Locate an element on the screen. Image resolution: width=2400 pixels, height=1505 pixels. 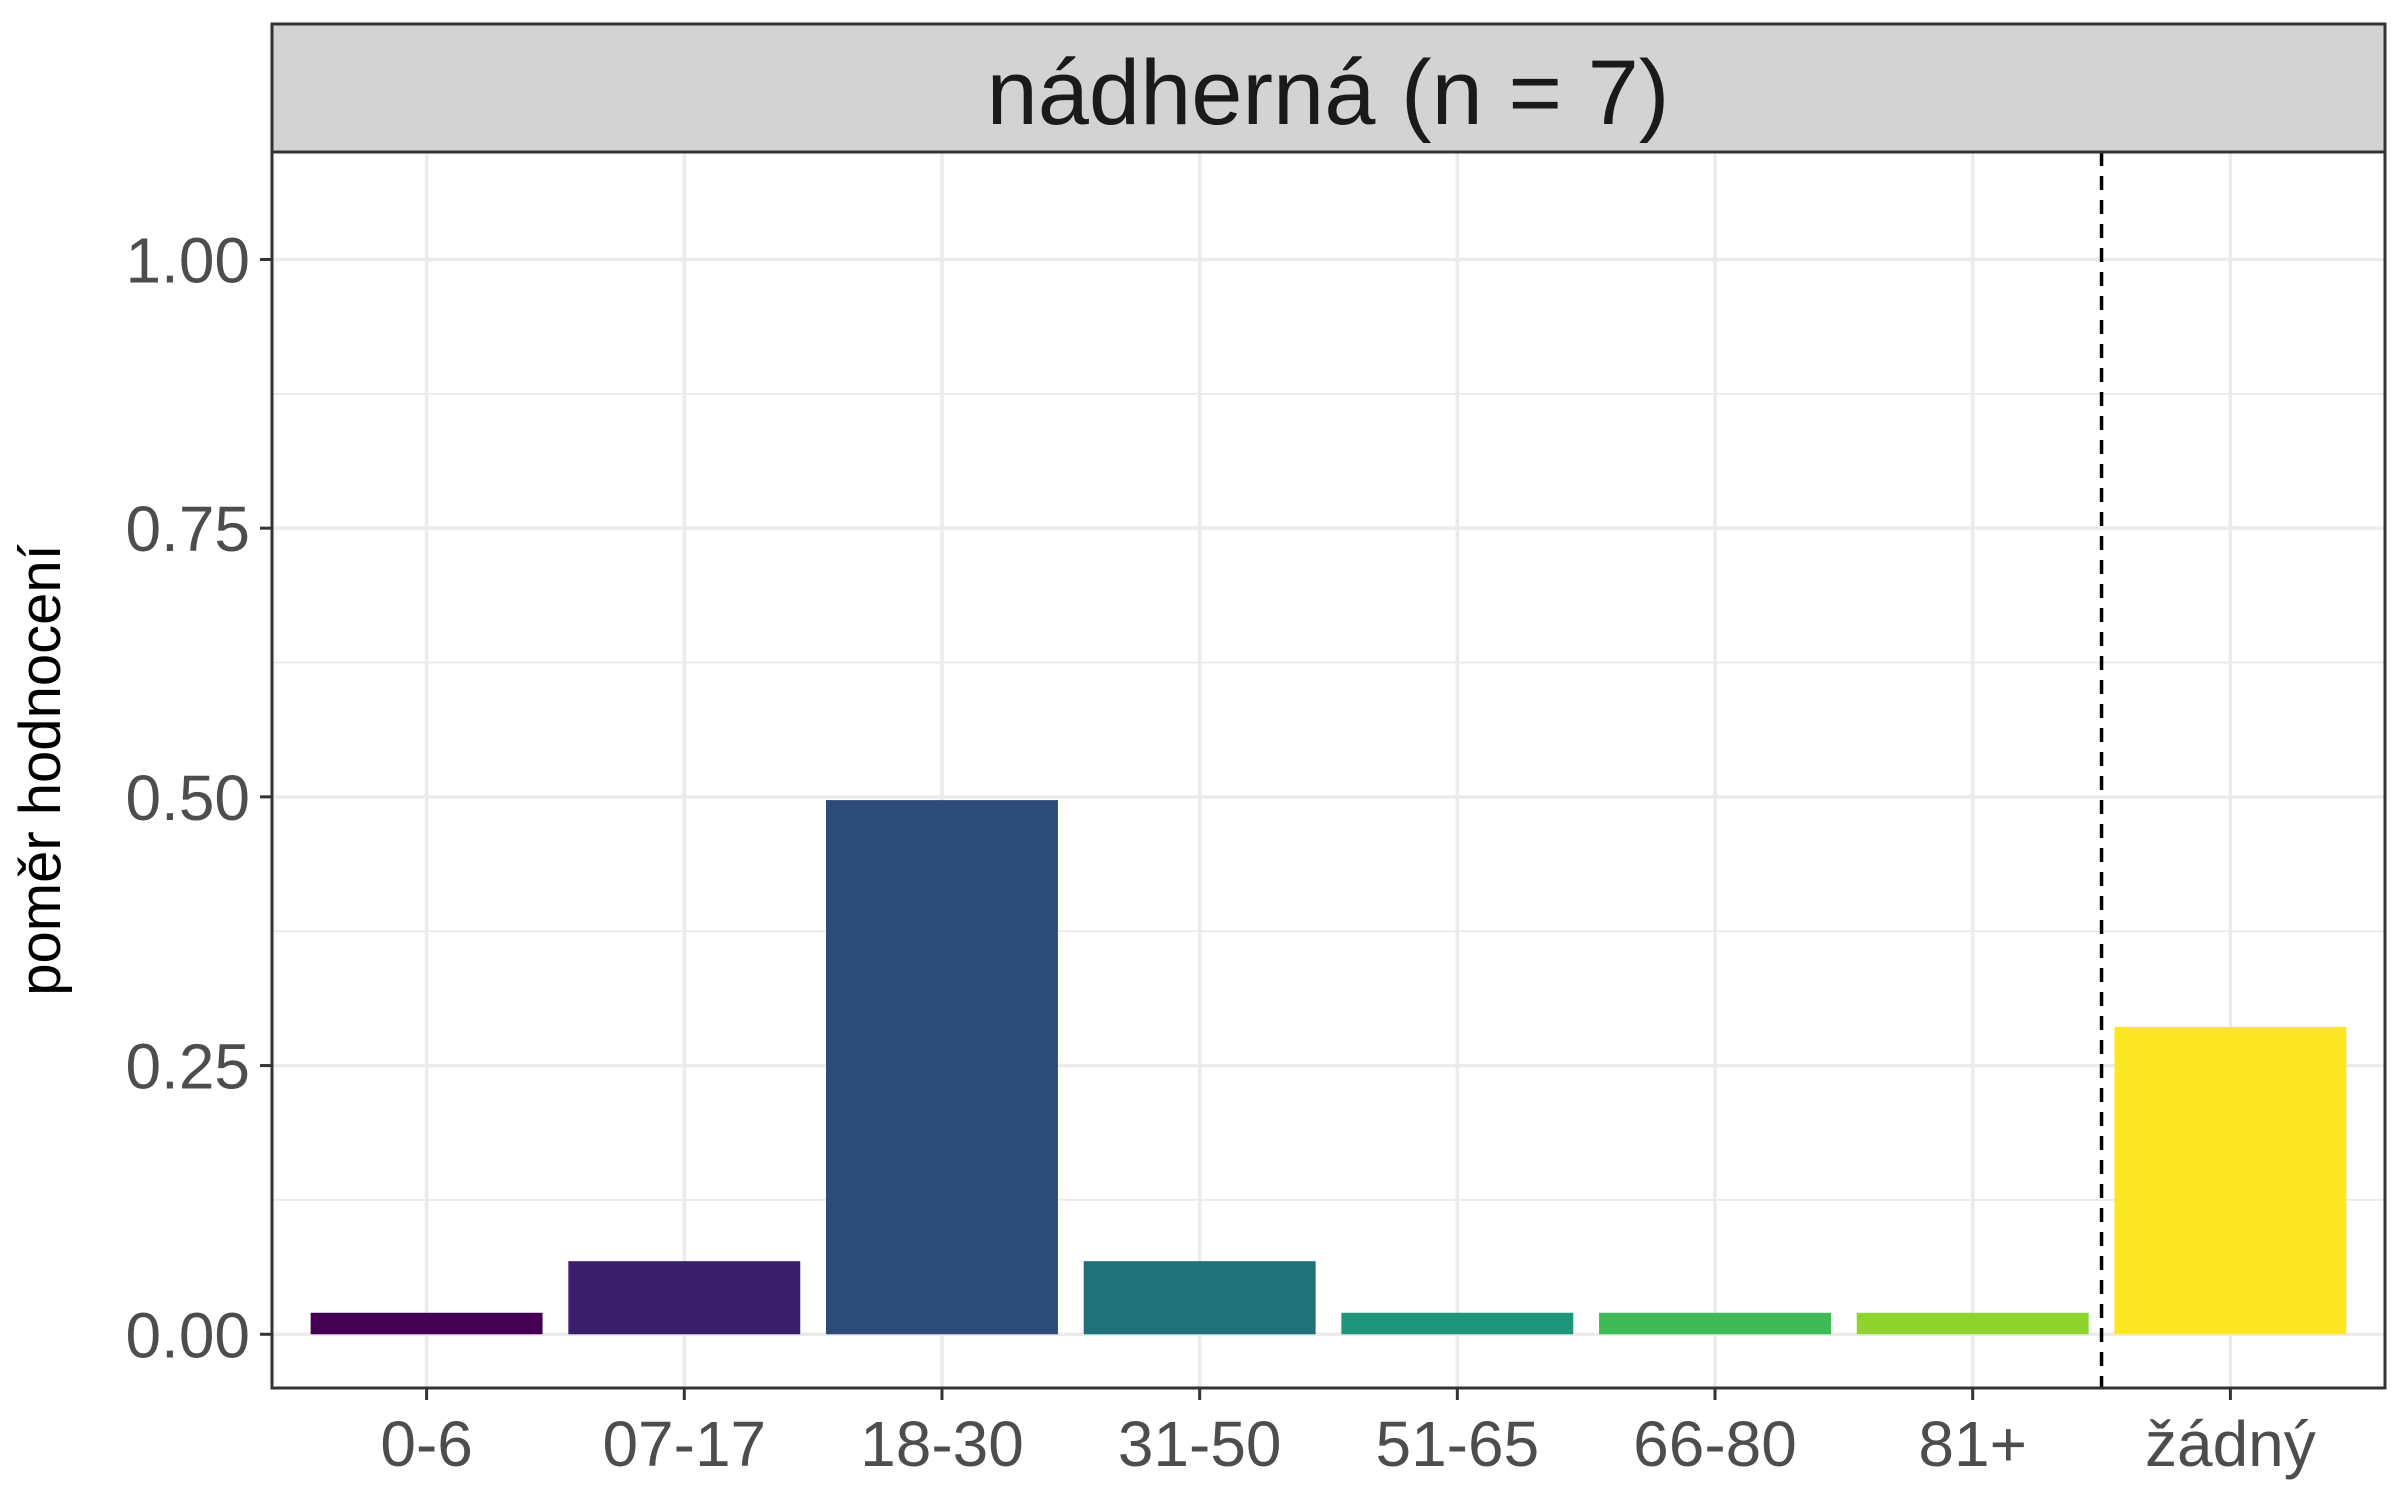
x-tick-label: žádný is located at coordinates (2230, 1444).